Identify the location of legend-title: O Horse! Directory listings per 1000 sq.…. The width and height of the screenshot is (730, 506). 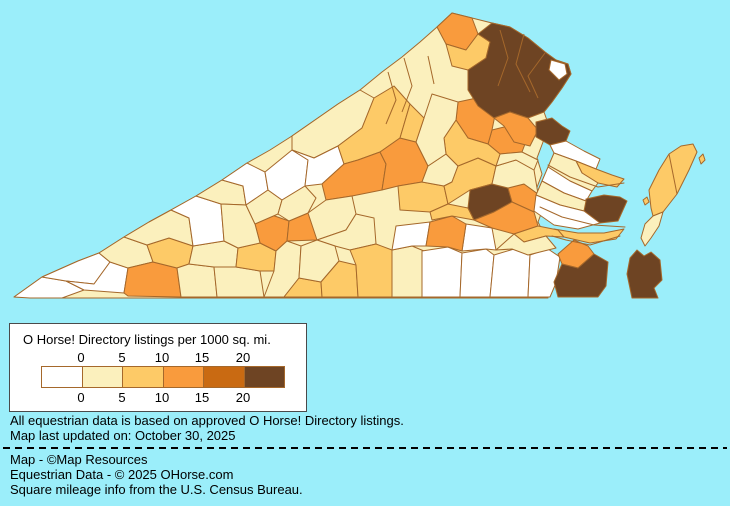
(147, 339).